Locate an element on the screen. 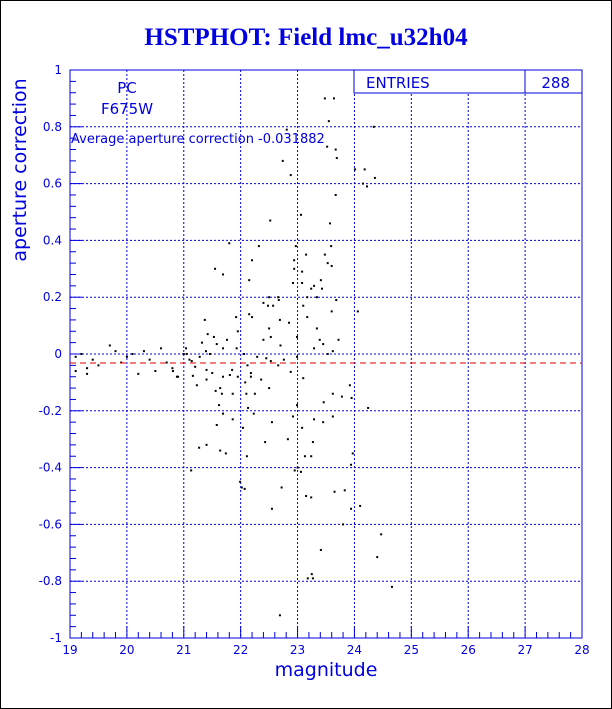 The image size is (612, 709). x-tick-label: 26 is located at coordinates (468, 650).